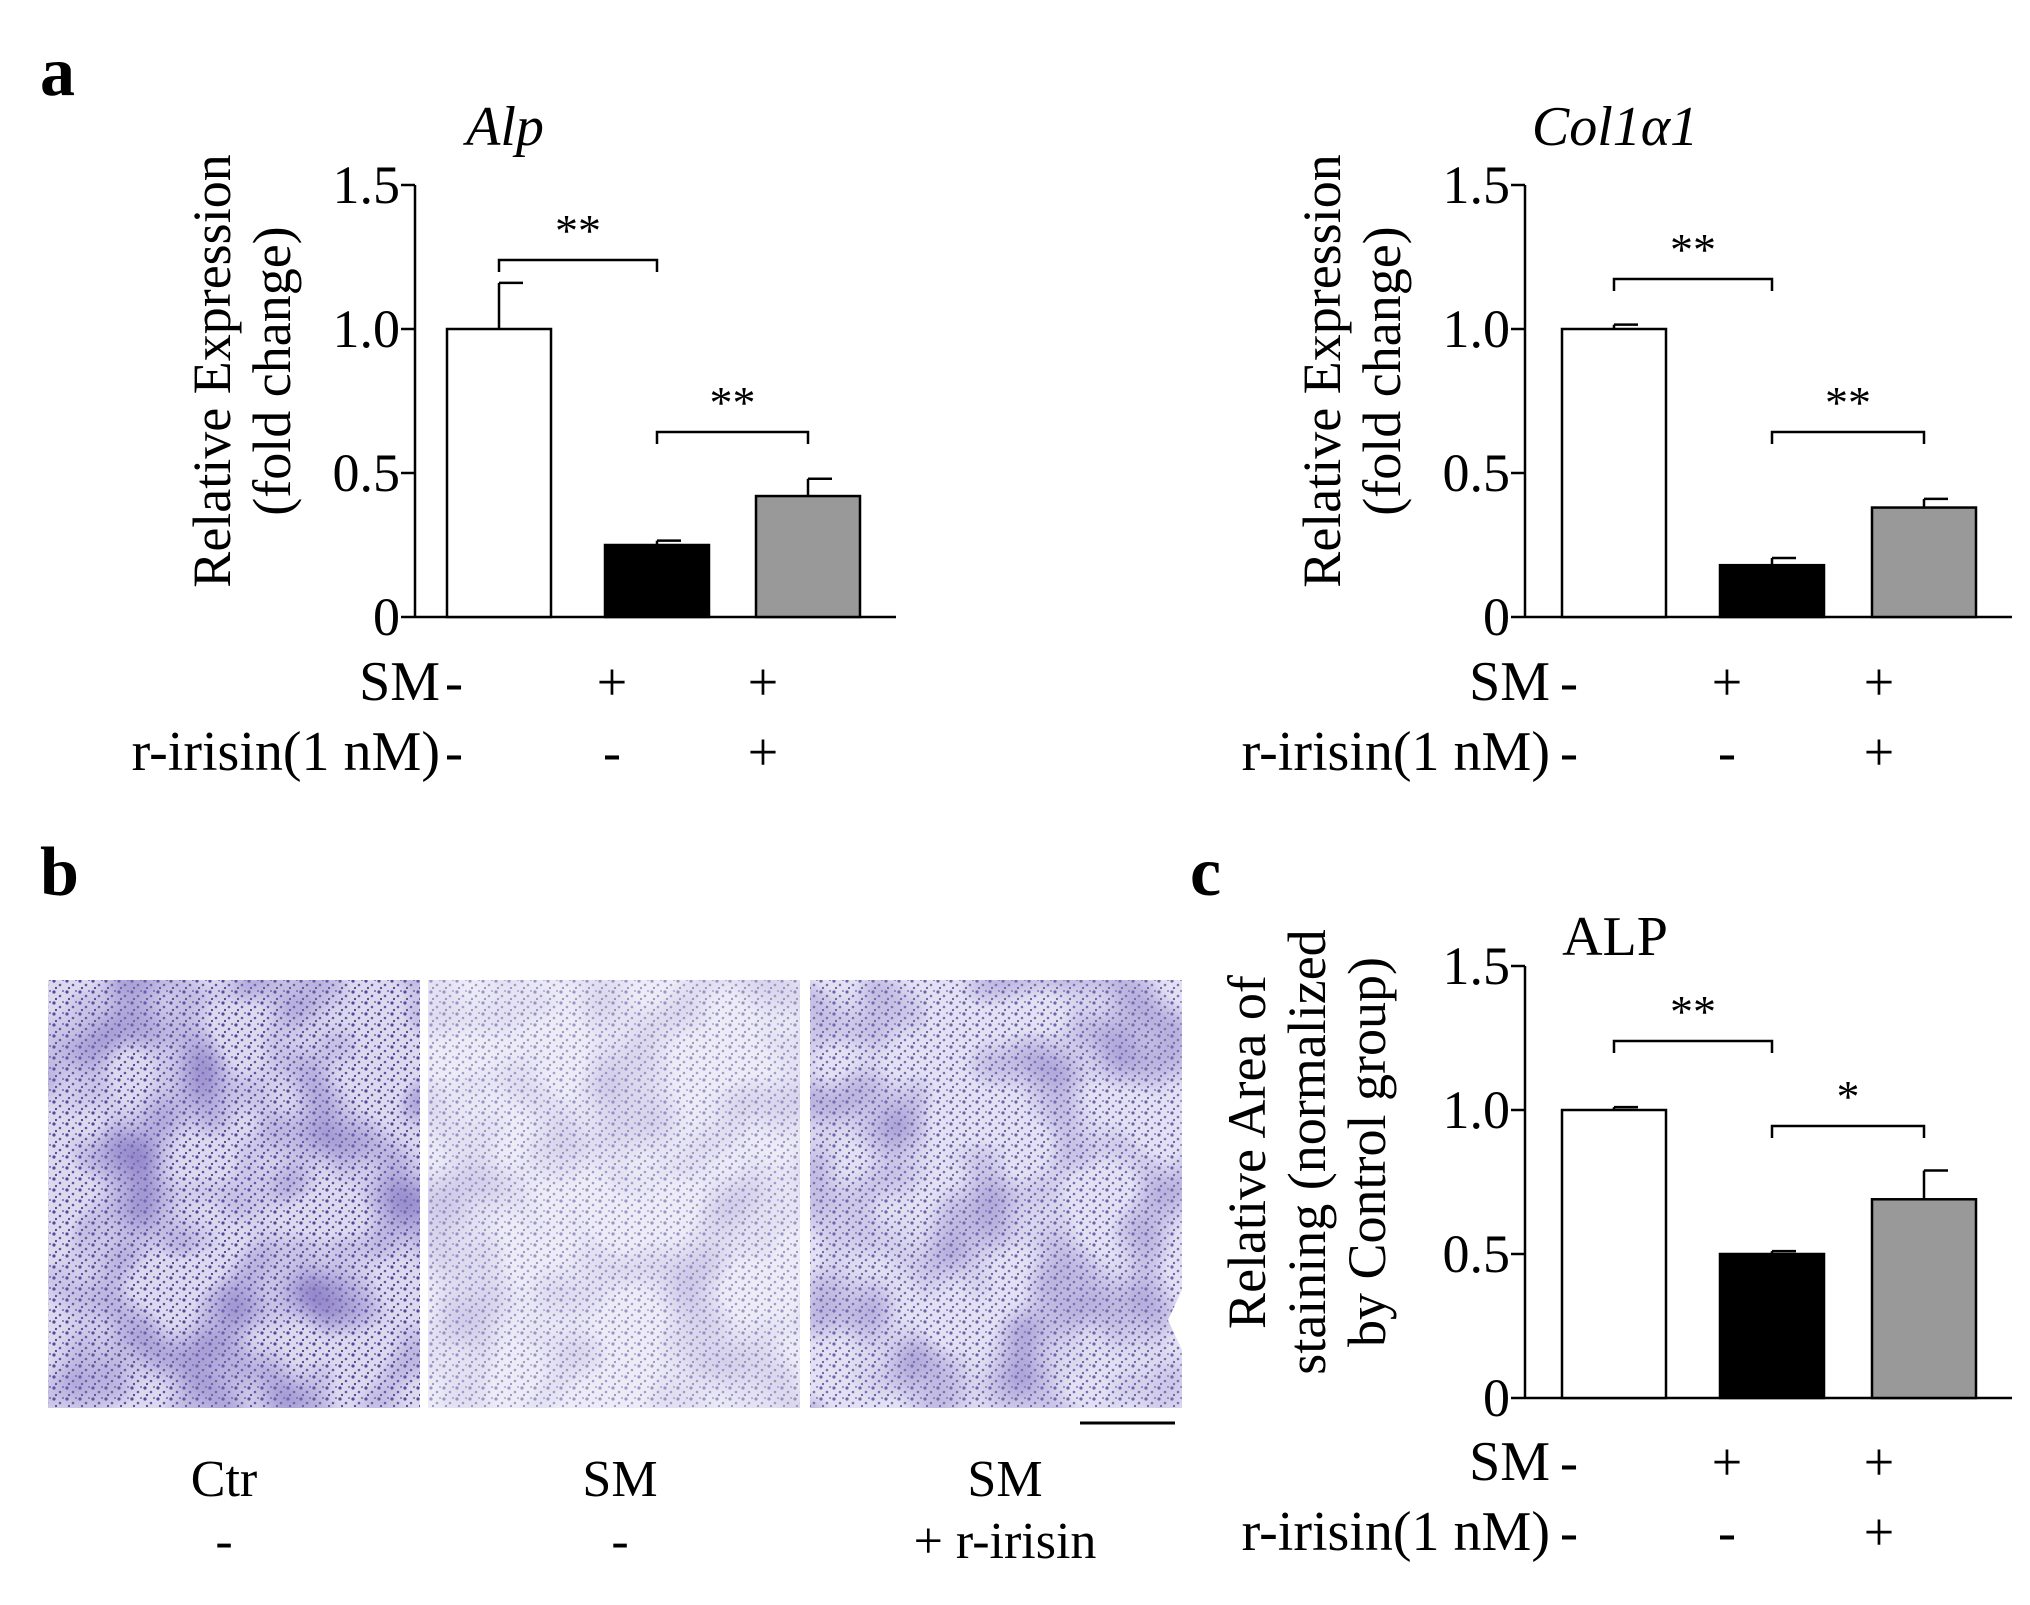 The image size is (2030, 1605). What do you see at coordinates (223, 1541) in the screenshot?
I see `image-sub-ctr: -` at bounding box center [223, 1541].